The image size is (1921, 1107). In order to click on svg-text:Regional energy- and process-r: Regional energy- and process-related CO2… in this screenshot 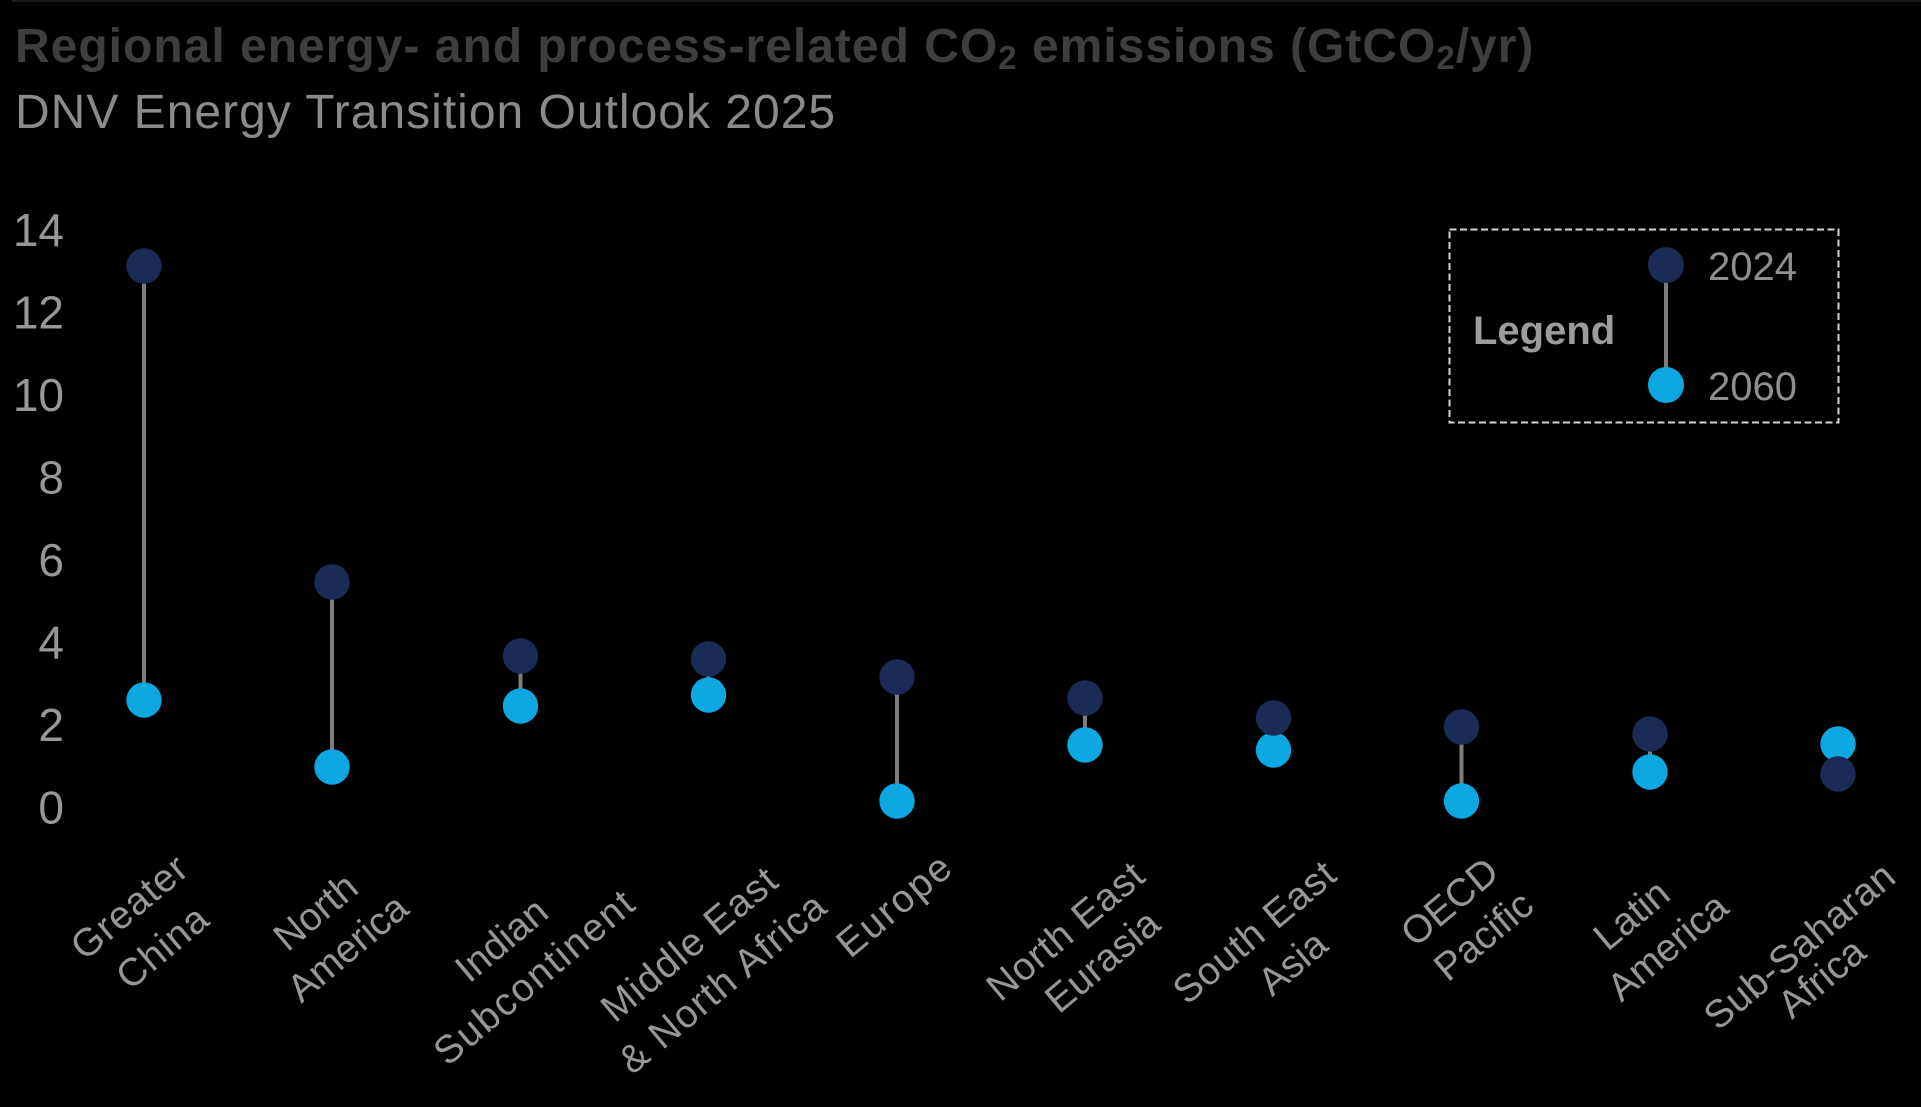, I will do `click(774, 48)`.